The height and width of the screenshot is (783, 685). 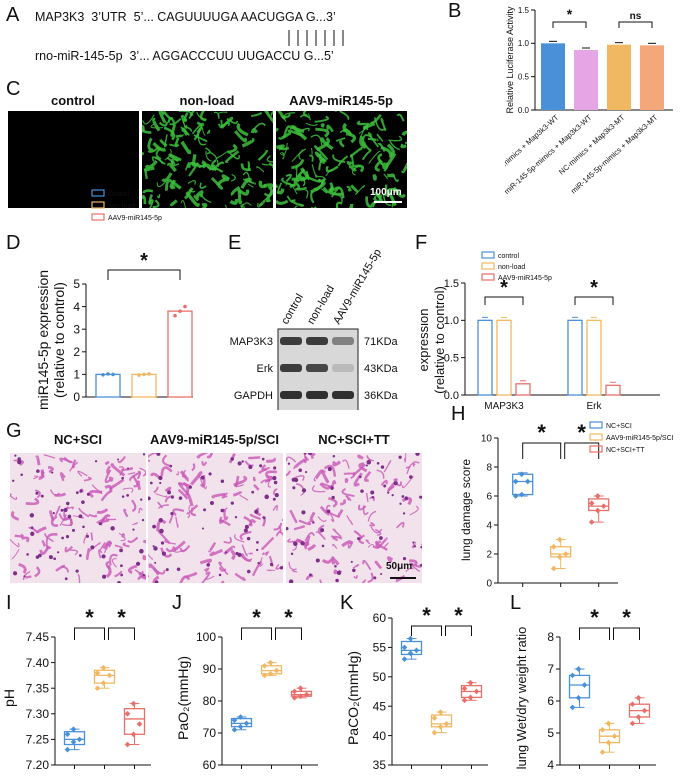 I want to click on y-tick-label: 10, so click(x=487, y=439).